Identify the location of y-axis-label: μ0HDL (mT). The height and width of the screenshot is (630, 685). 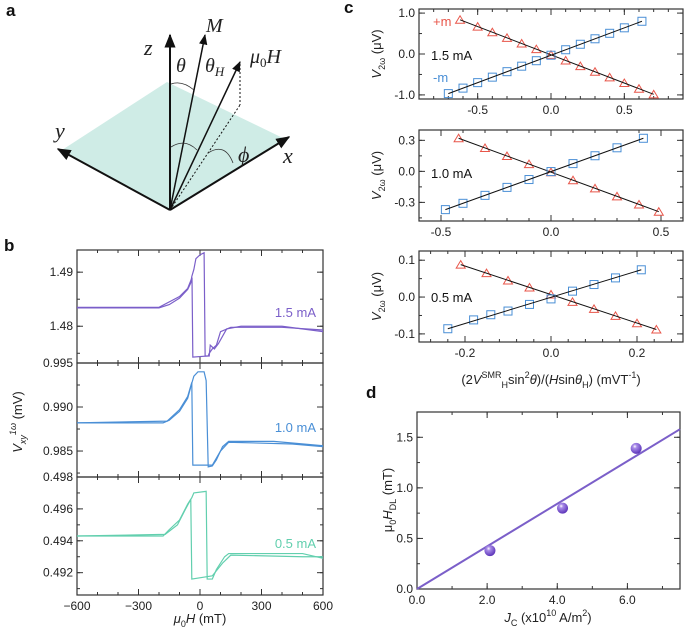
(389, 500).